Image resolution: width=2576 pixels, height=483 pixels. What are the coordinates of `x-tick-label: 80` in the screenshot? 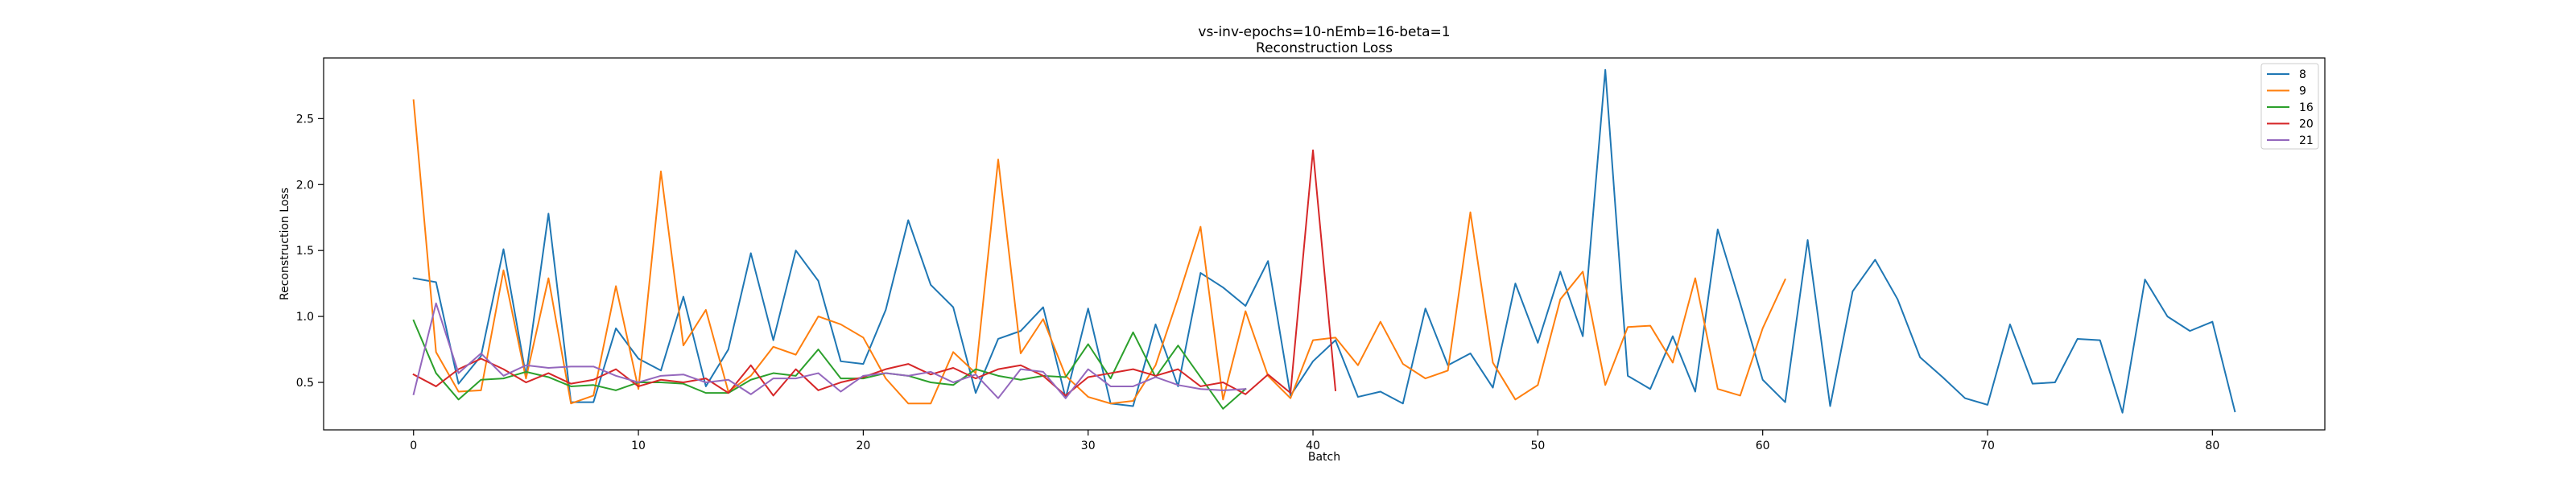 It's located at (2212, 446).